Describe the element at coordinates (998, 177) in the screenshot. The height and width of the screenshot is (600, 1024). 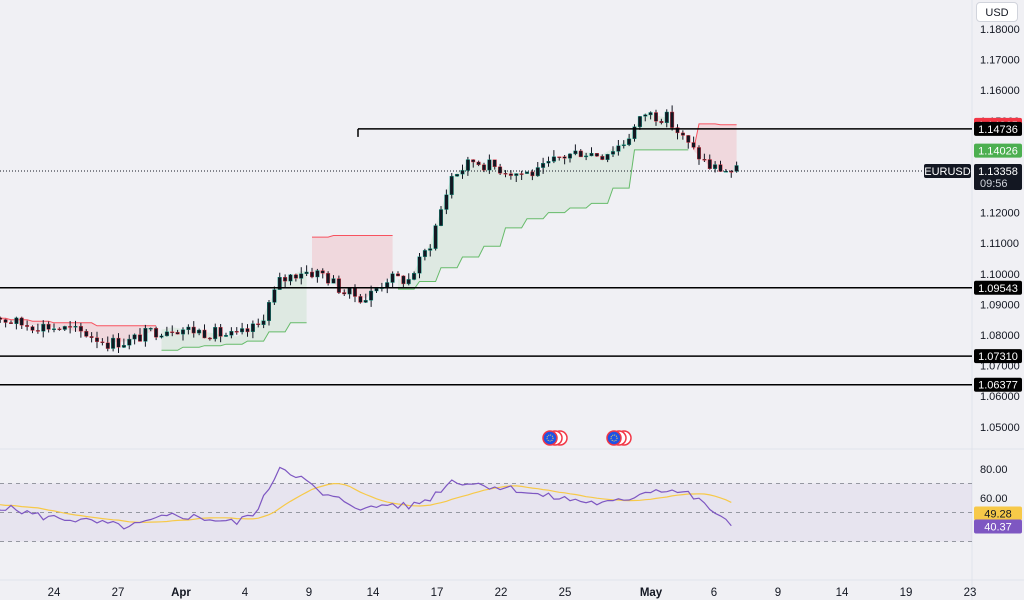
I see `last-price-tag` at that location.